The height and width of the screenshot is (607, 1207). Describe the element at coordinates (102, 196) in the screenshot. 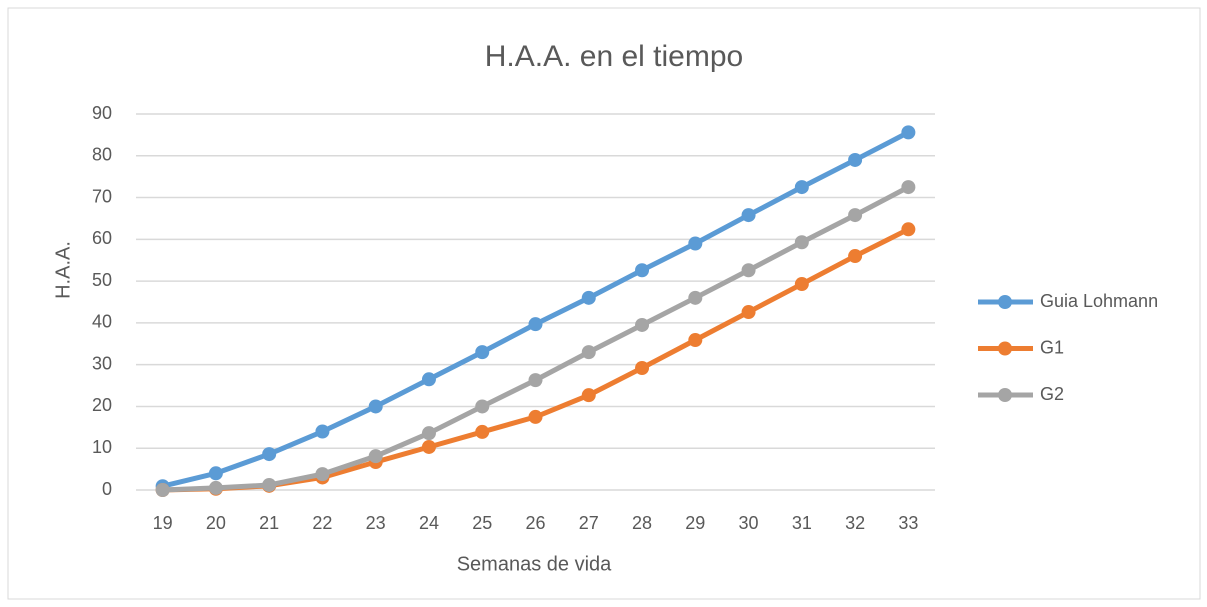

I see `y-tick-label: 70` at that location.